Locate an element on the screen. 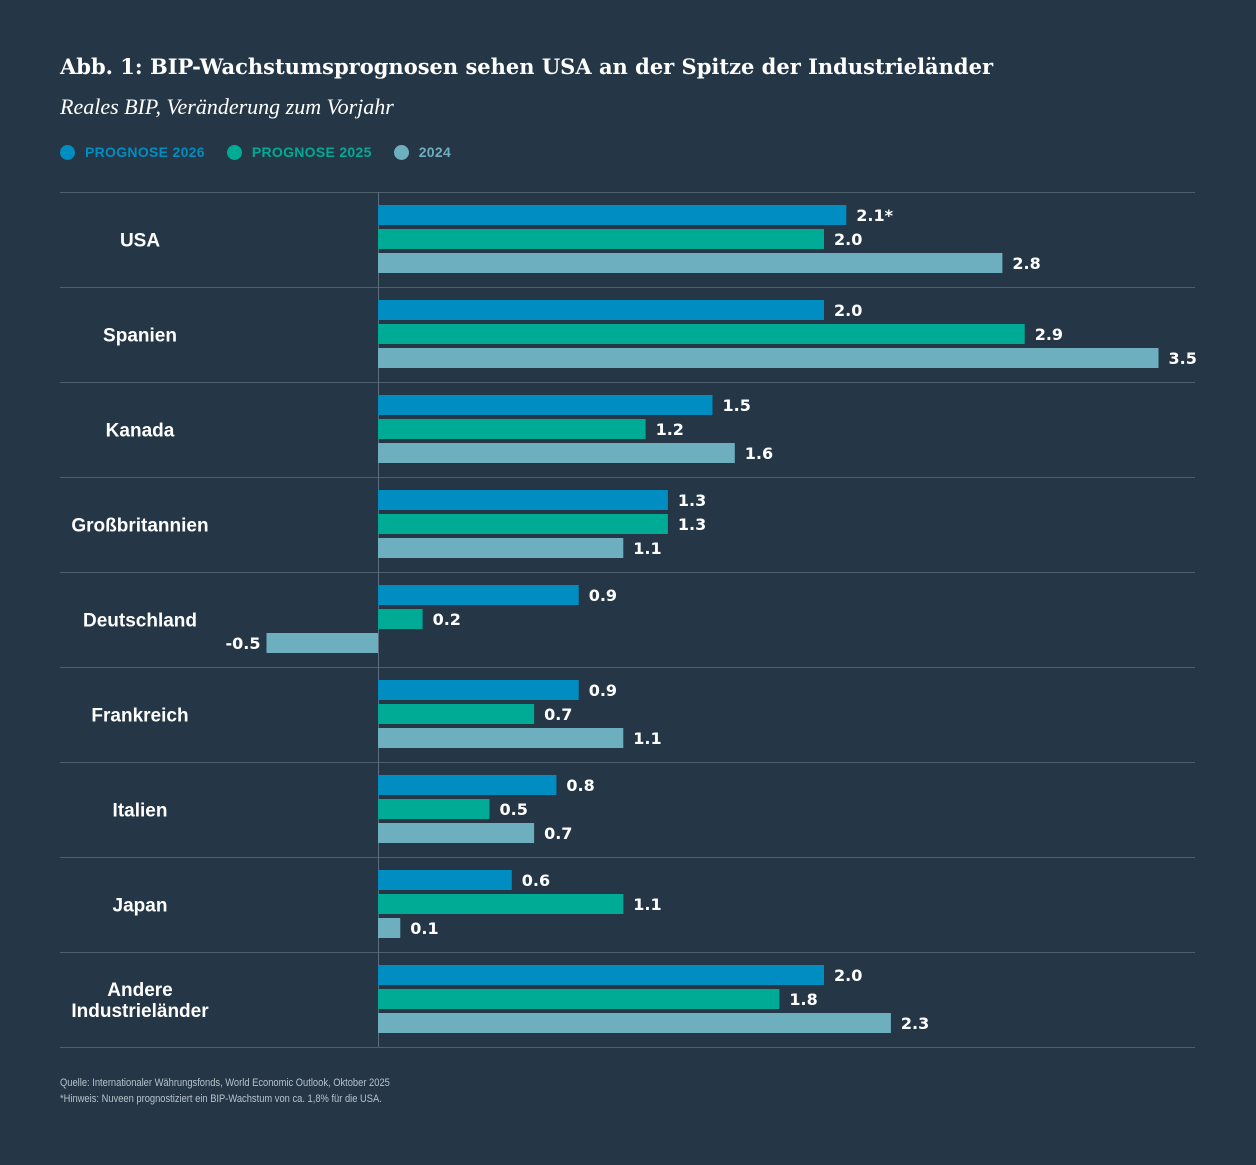  data-label: 1.6 is located at coordinates (759, 453).